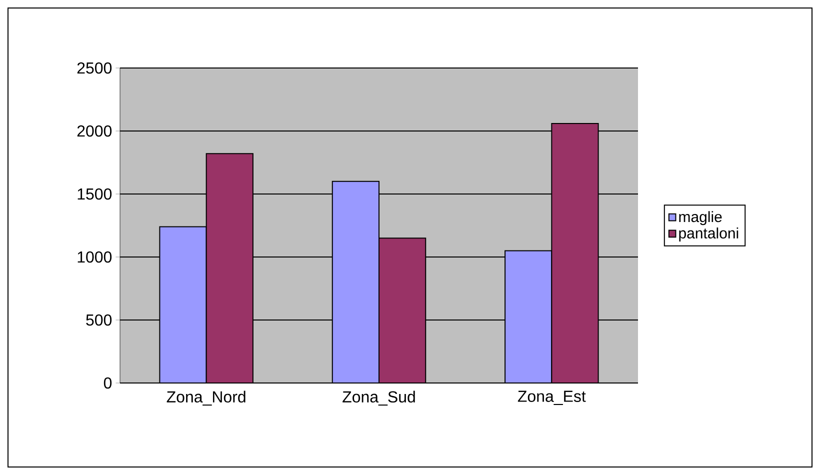  What do you see at coordinates (95, 194) in the screenshot?
I see `y-tick-label: 1500` at bounding box center [95, 194].